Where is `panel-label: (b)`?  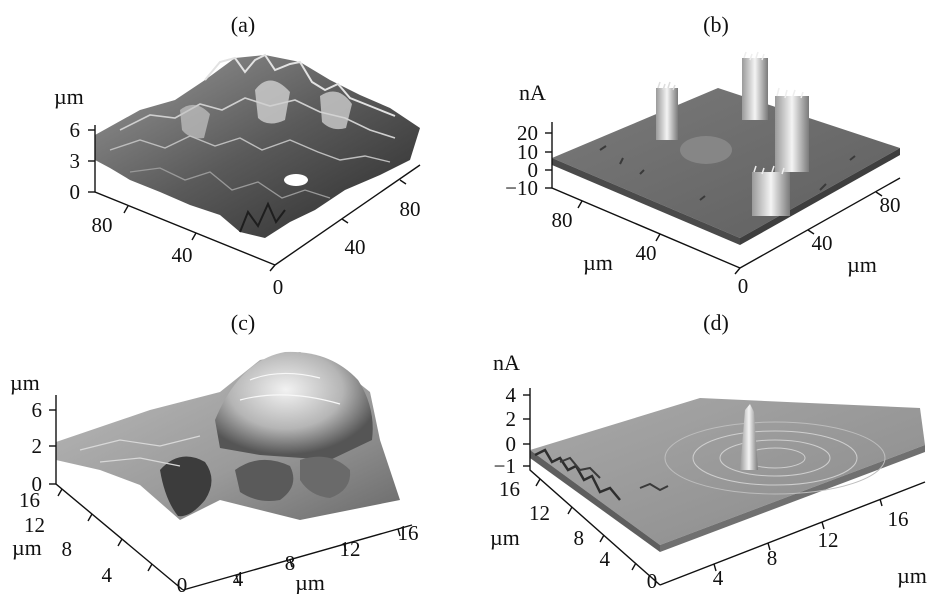 panel-label: (b) is located at coordinates (716, 24).